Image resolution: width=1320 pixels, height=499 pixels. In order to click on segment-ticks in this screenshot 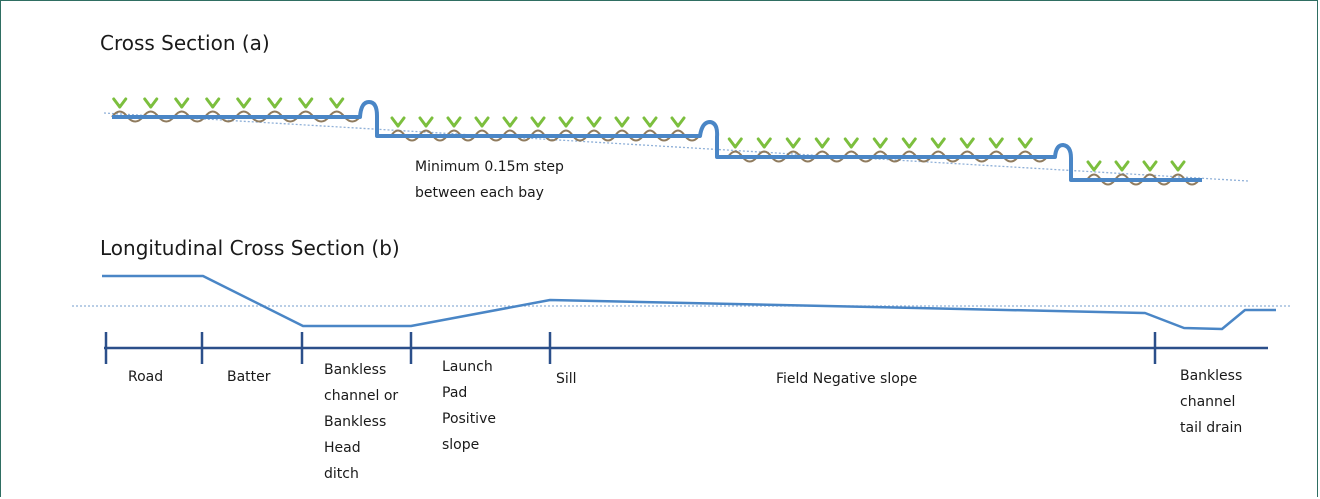, I will do `click(630, 348)`.